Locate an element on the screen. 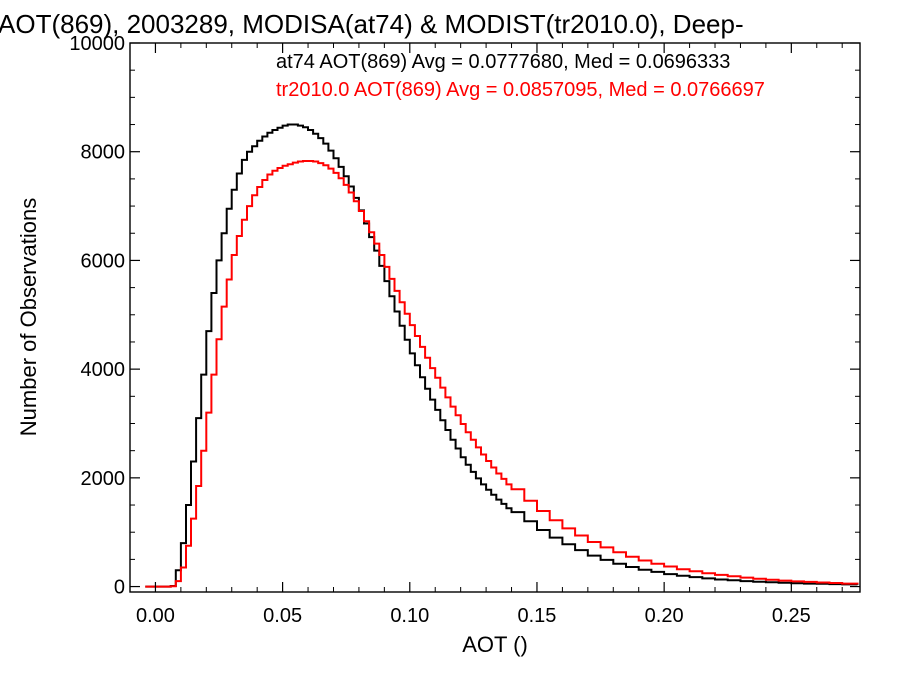  y-tick-label: 6000 is located at coordinates (103, 261).